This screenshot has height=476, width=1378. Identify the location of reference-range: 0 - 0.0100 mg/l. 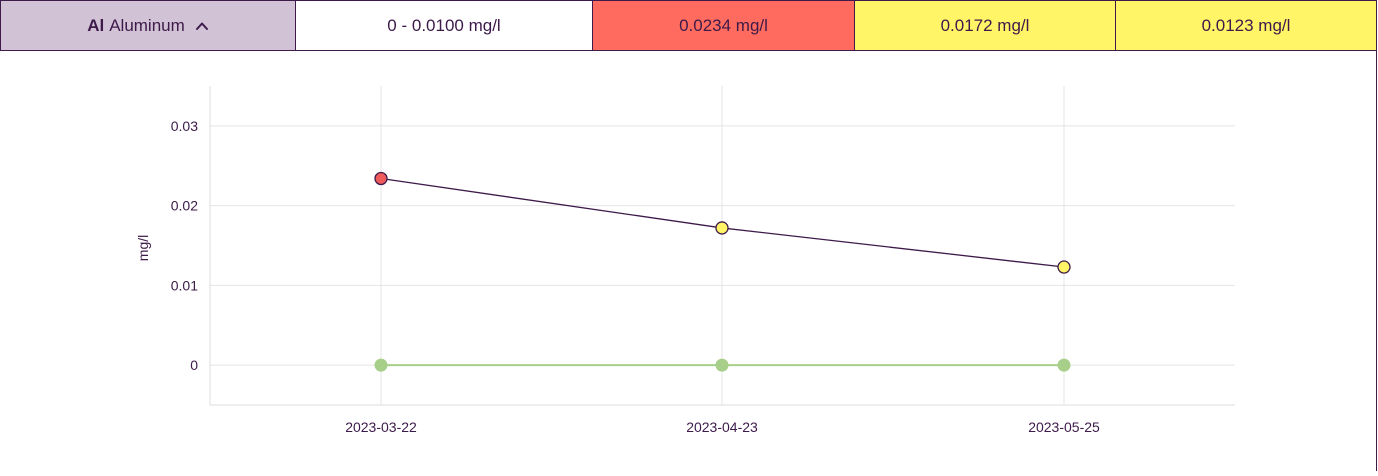
(444, 25).